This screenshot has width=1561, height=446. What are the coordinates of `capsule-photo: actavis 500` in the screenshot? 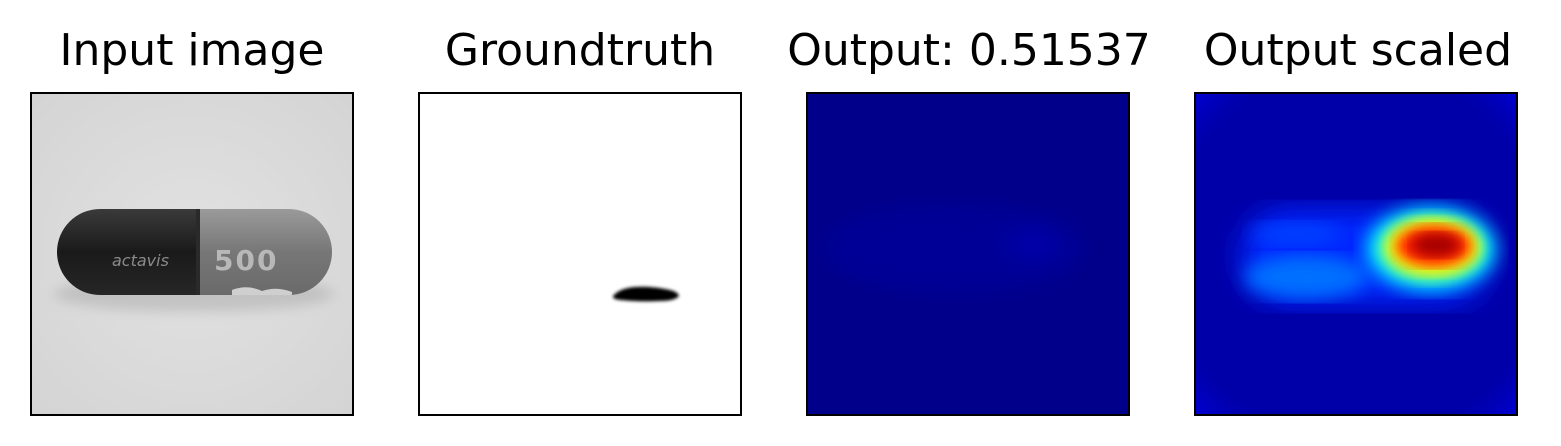 It's located at (192, 254).